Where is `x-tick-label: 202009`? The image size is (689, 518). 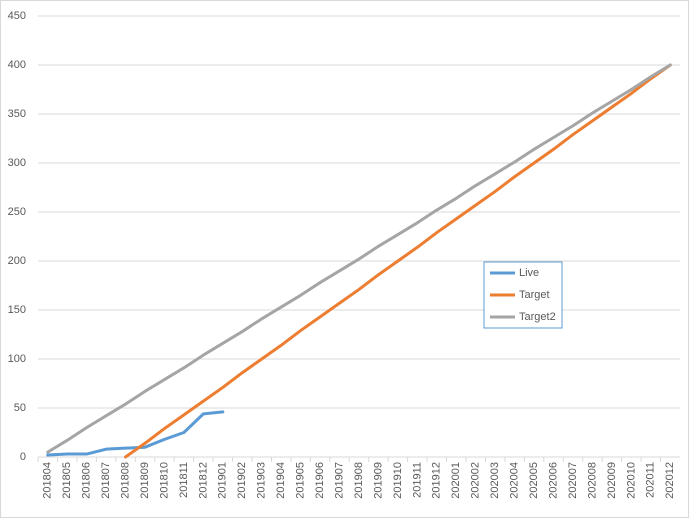 x-tick-label: 202009 is located at coordinates (612, 480).